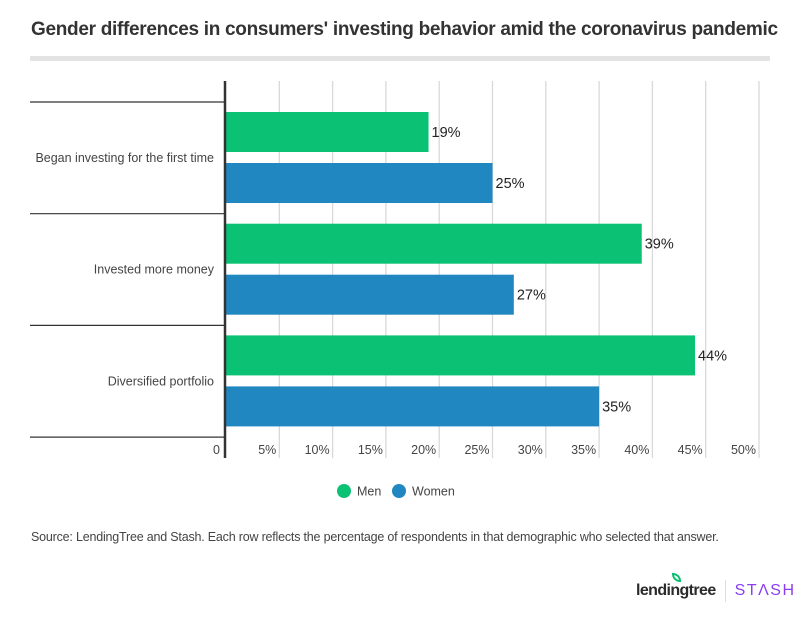 This screenshot has width=800, height=620. Describe the element at coordinates (433, 492) in the screenshot. I see `legend-label-women: Women` at that location.